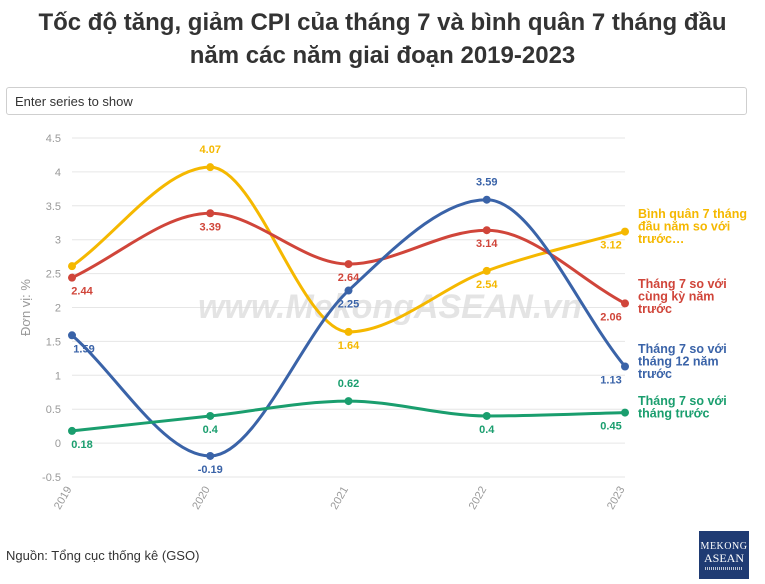 This screenshot has width=765, height=584. What do you see at coordinates (210, 227) in the screenshot?
I see `data-label: 3.39` at bounding box center [210, 227].